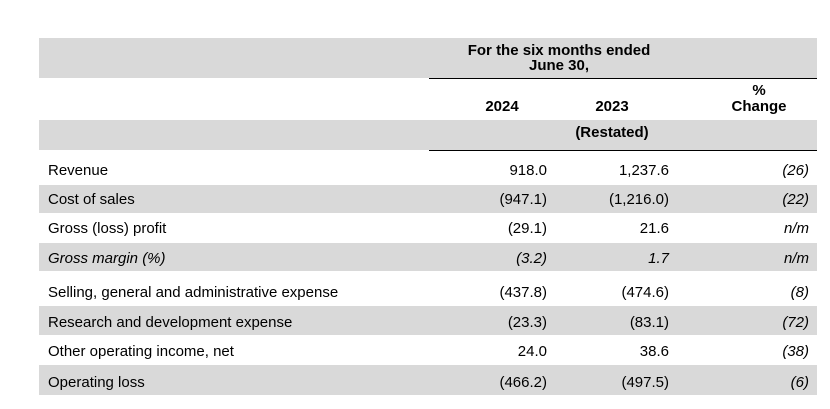 The image size is (830, 409). What do you see at coordinates (96, 382) in the screenshot?
I see `row-label: Operating loss` at bounding box center [96, 382].